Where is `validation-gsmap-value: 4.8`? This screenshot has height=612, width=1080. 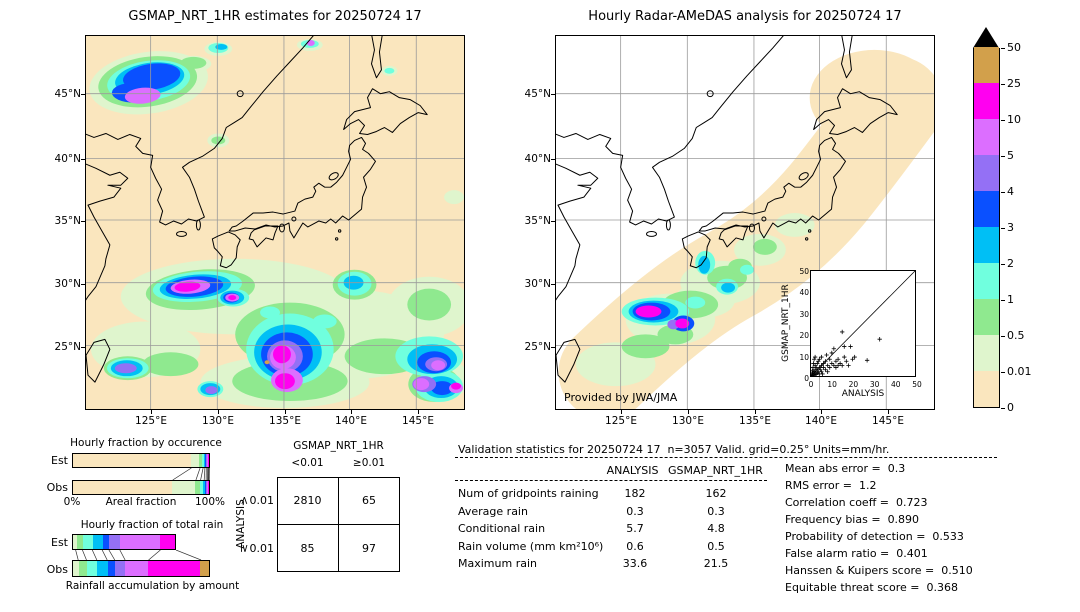 validation-gsmap-value: 4.8 is located at coordinates (716, 528).